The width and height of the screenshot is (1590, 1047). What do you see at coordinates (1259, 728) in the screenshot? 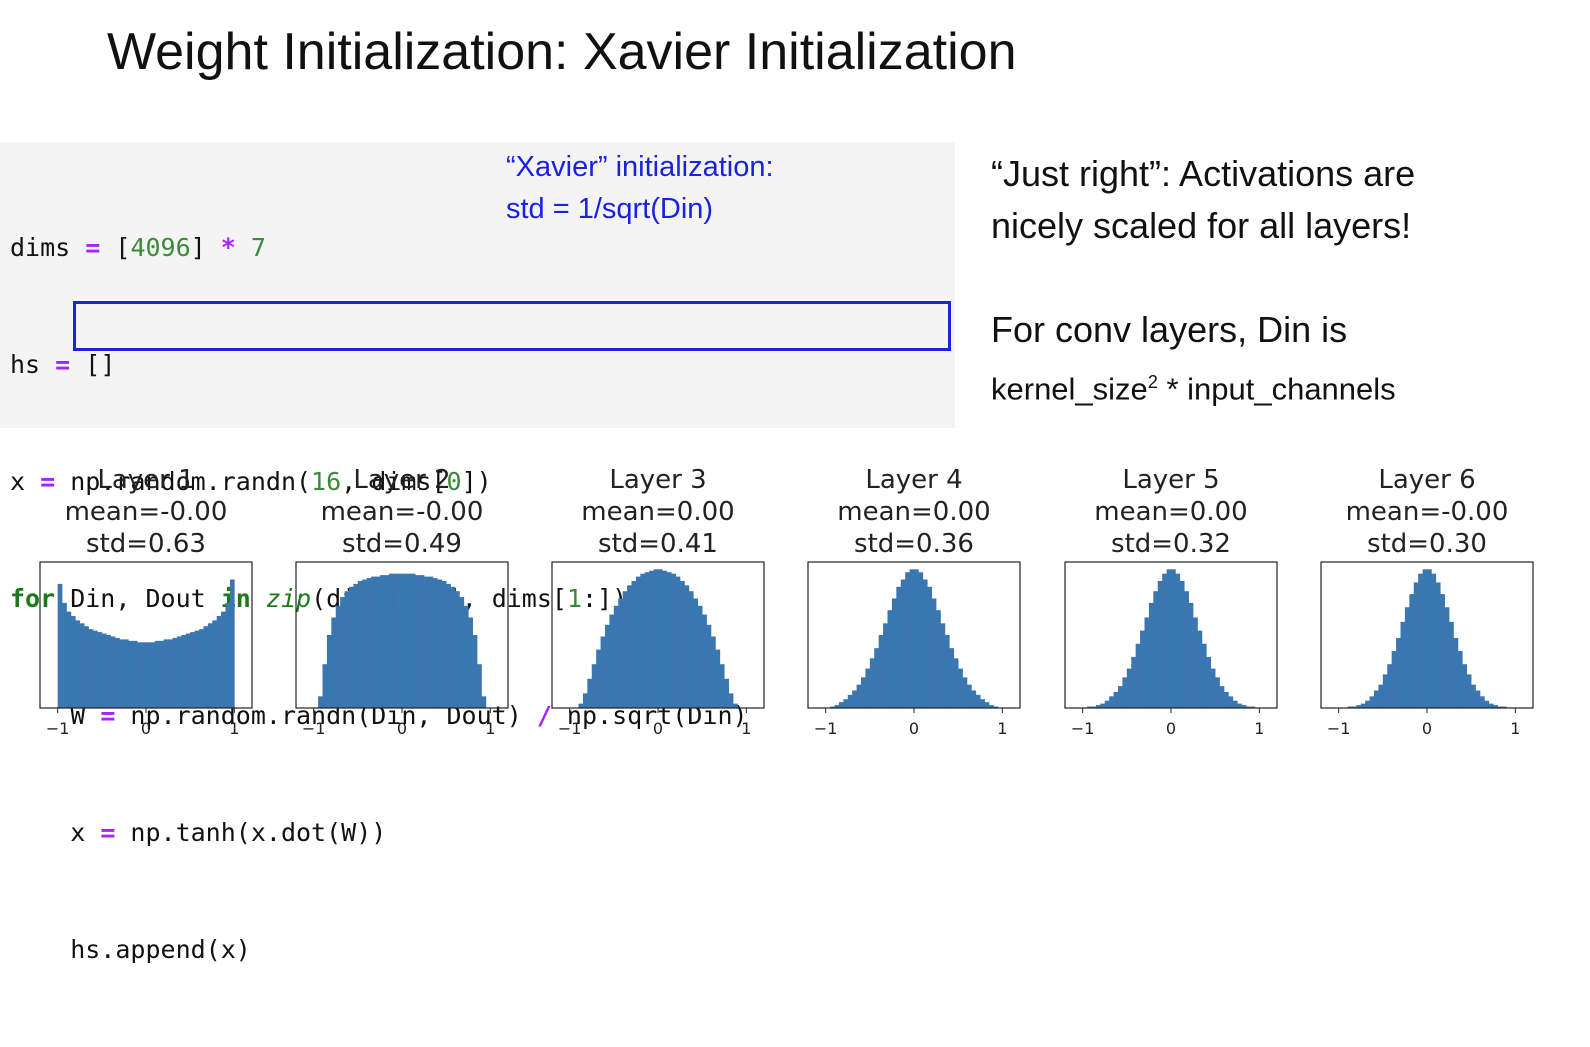
I see `x-tick-label: 1` at bounding box center [1259, 728].